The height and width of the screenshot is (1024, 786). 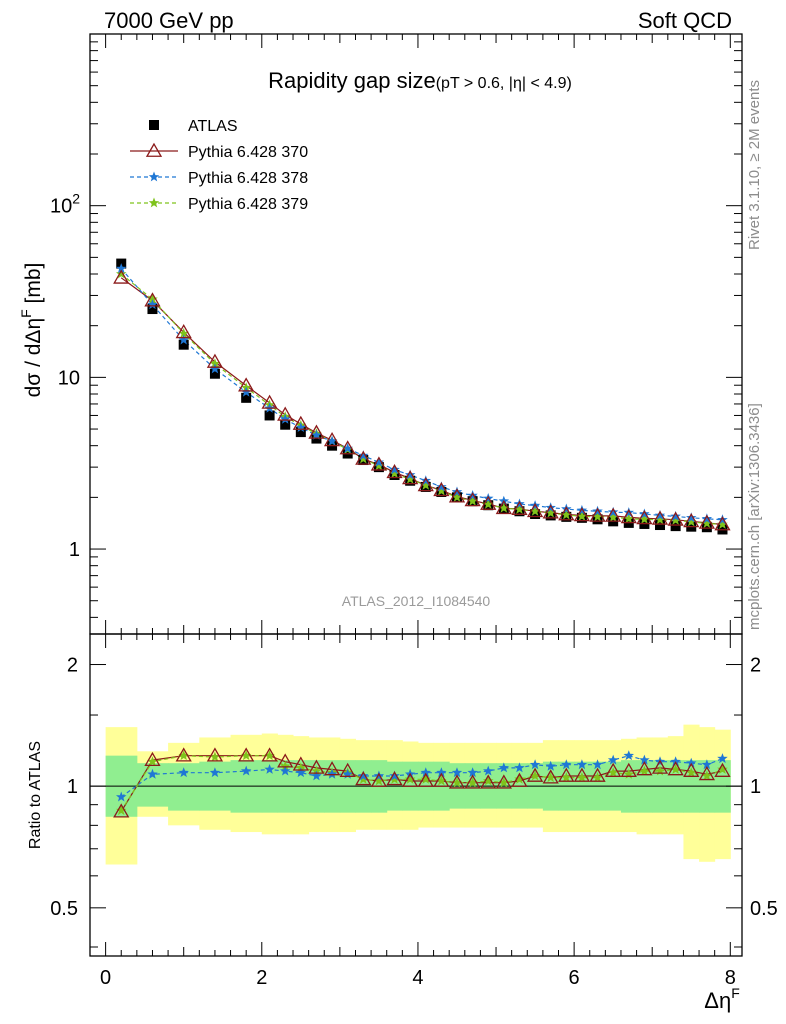 What do you see at coordinates (248, 204) in the screenshot?
I see `legend-label-pythia-6-428-379: Pythia 6.428 379` at bounding box center [248, 204].